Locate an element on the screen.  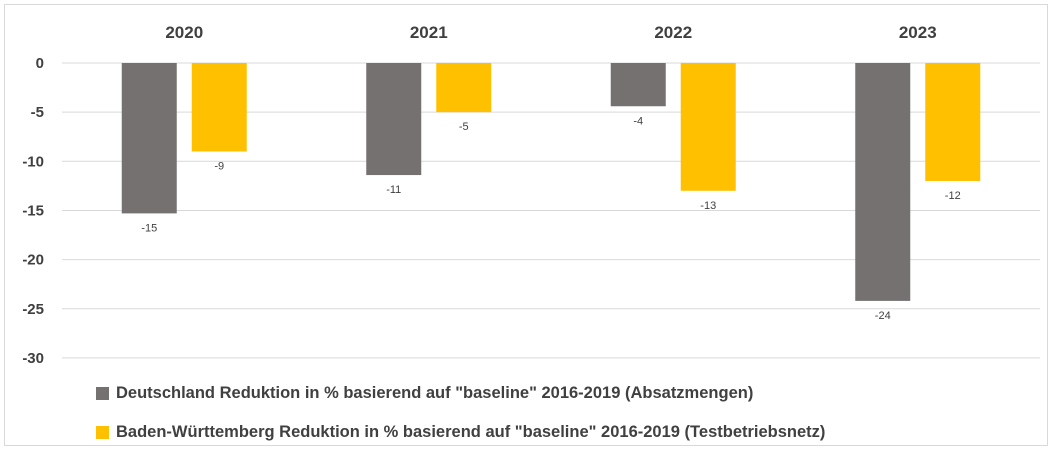
data-label: -11 is located at coordinates (393, 190).